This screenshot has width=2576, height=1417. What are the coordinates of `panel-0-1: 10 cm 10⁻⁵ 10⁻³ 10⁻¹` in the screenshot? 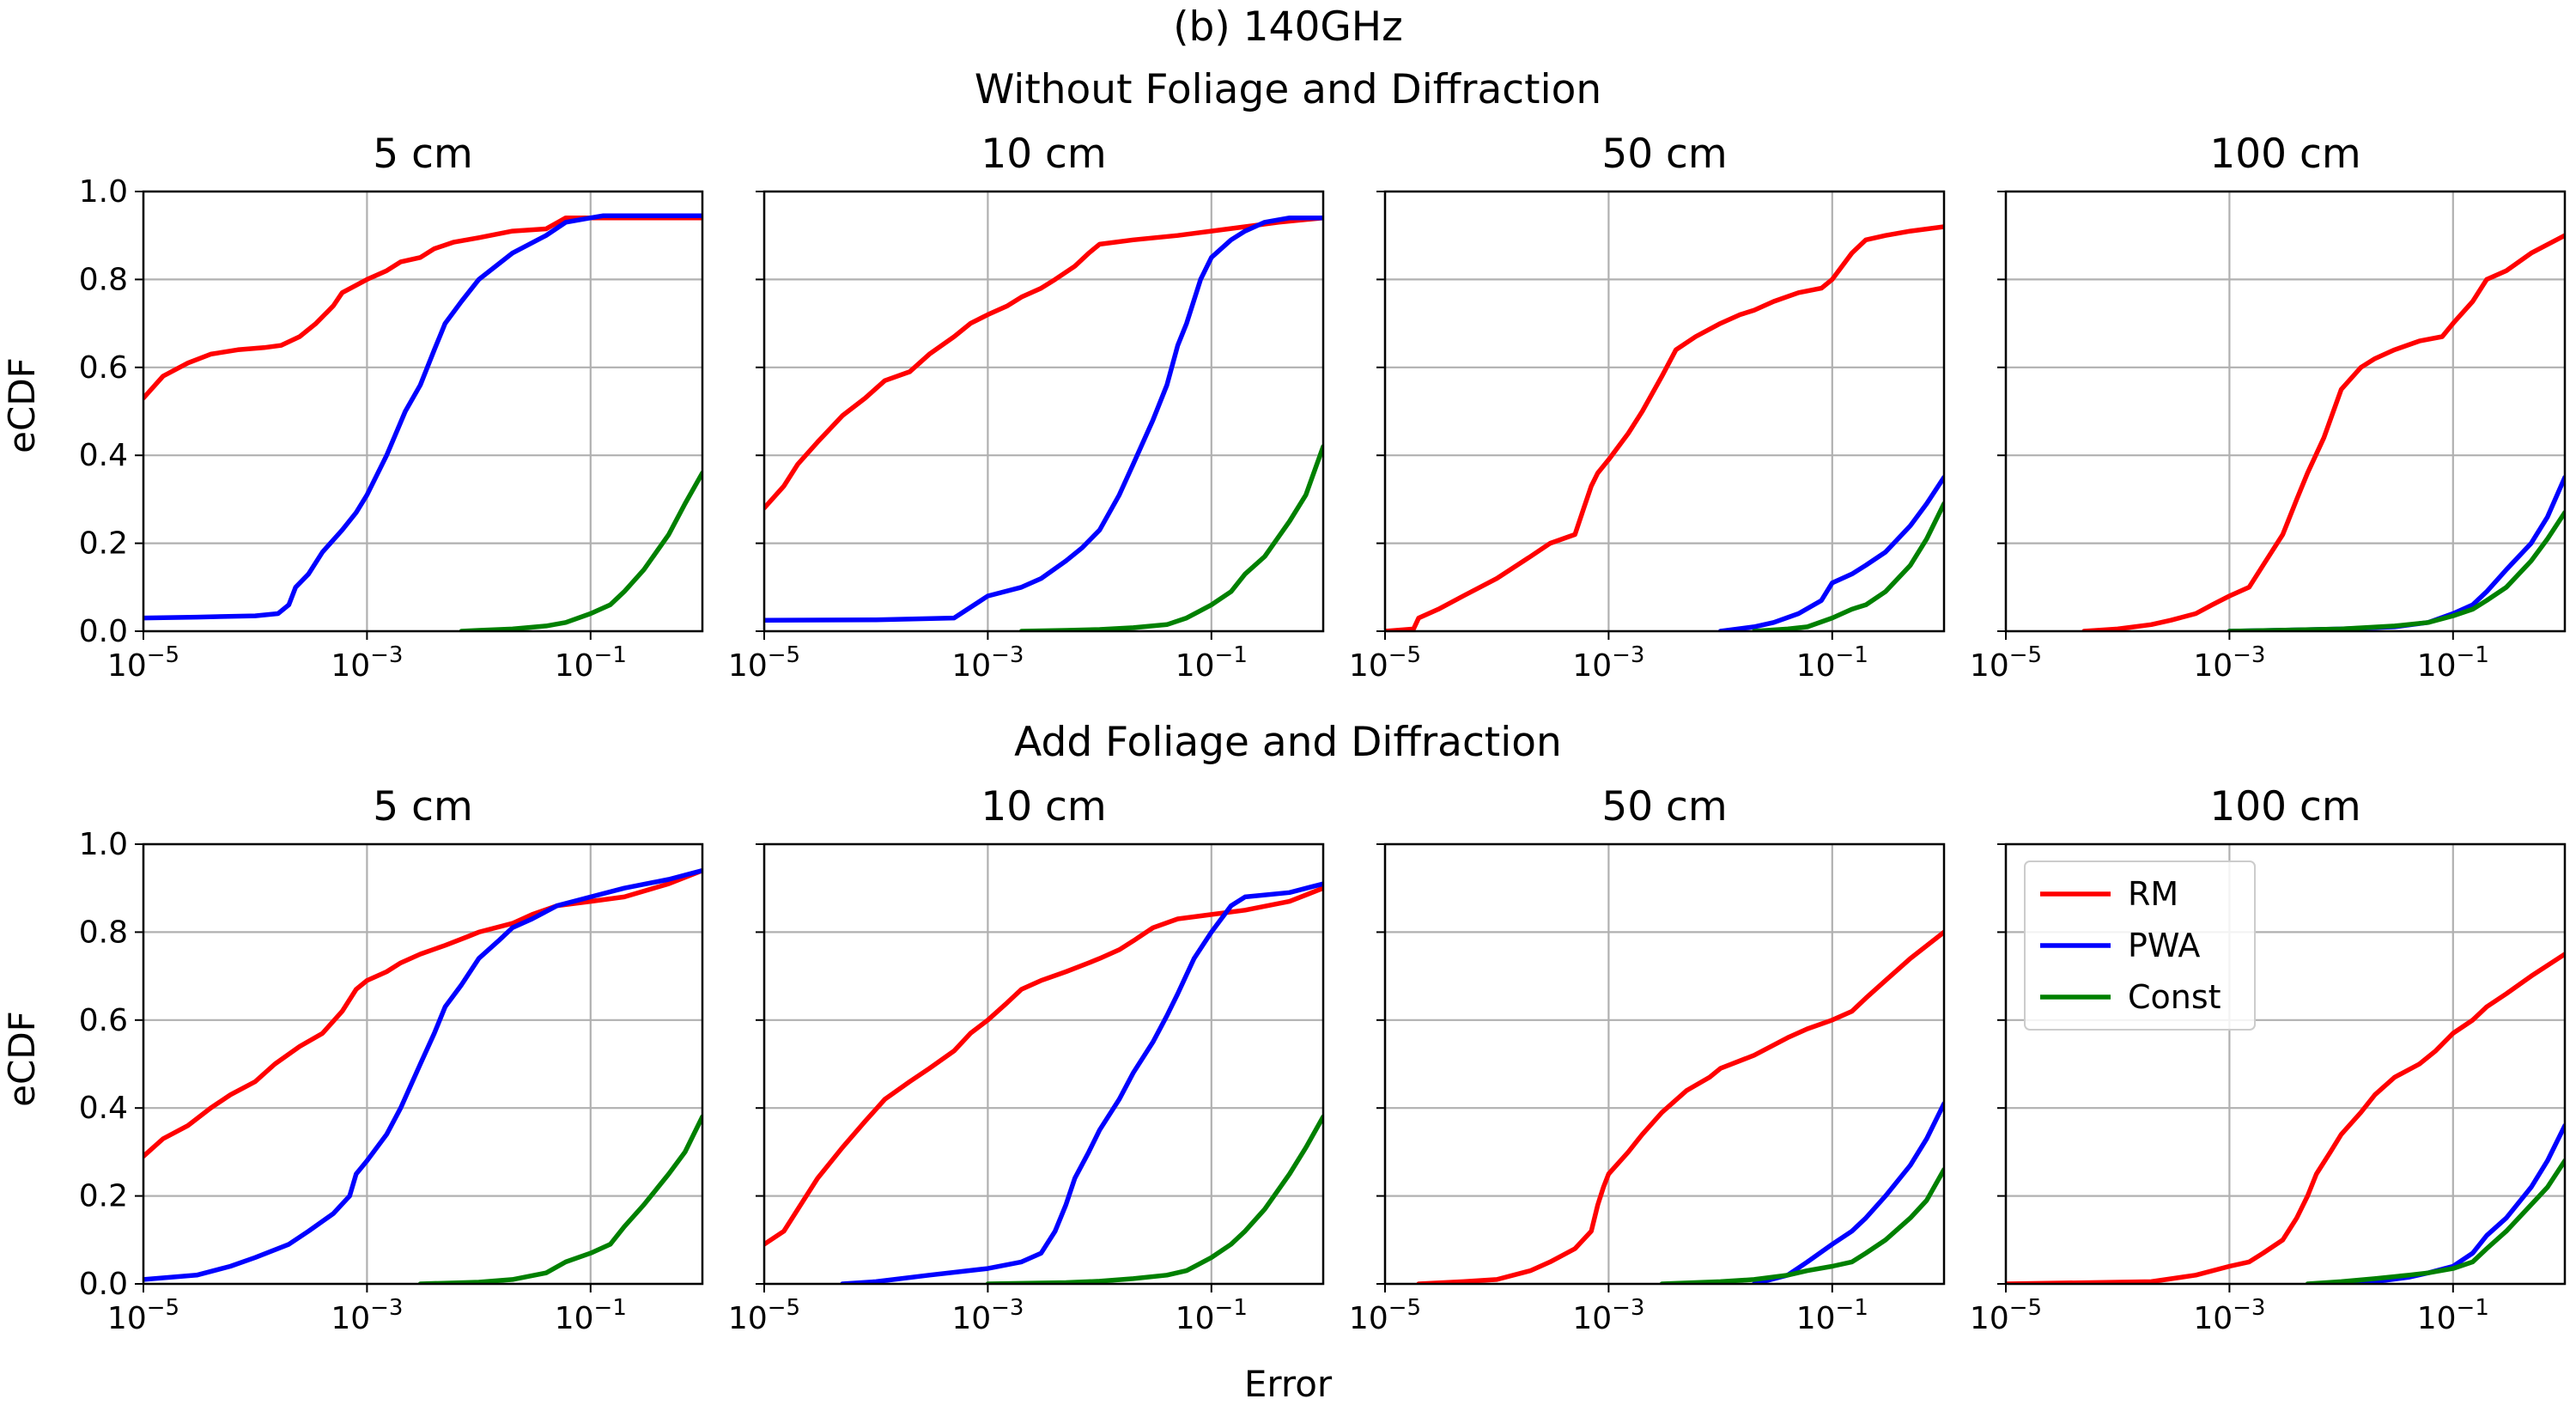 It's located at (1027, 407).